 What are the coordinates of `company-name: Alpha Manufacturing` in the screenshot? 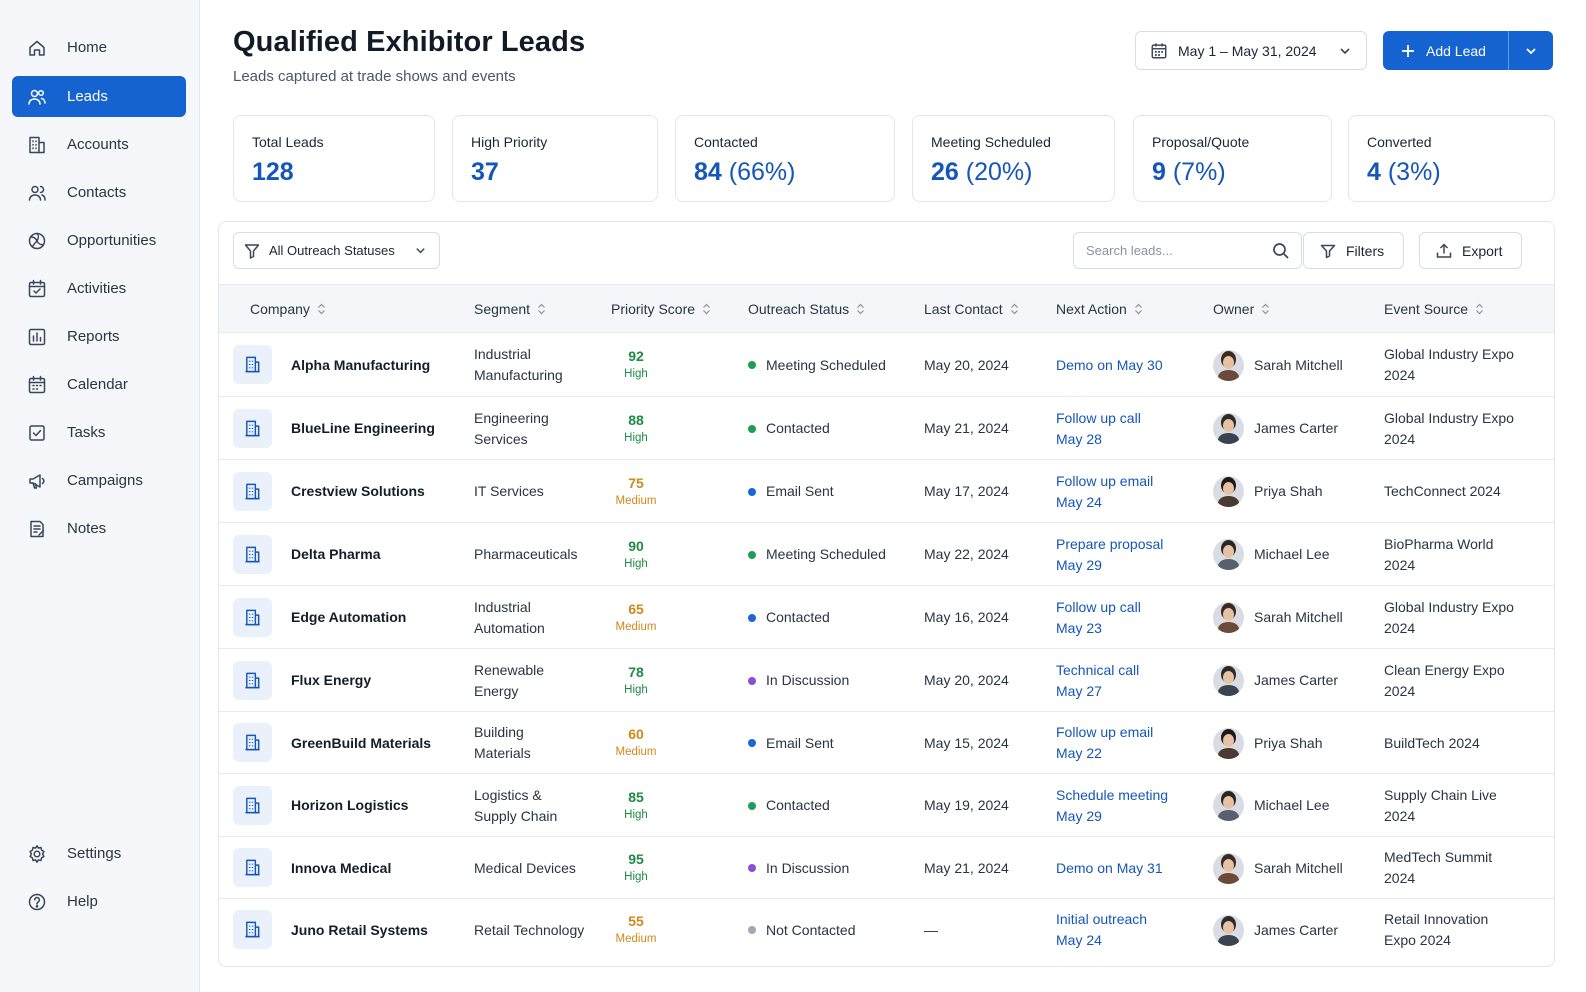 It's located at (361, 364).